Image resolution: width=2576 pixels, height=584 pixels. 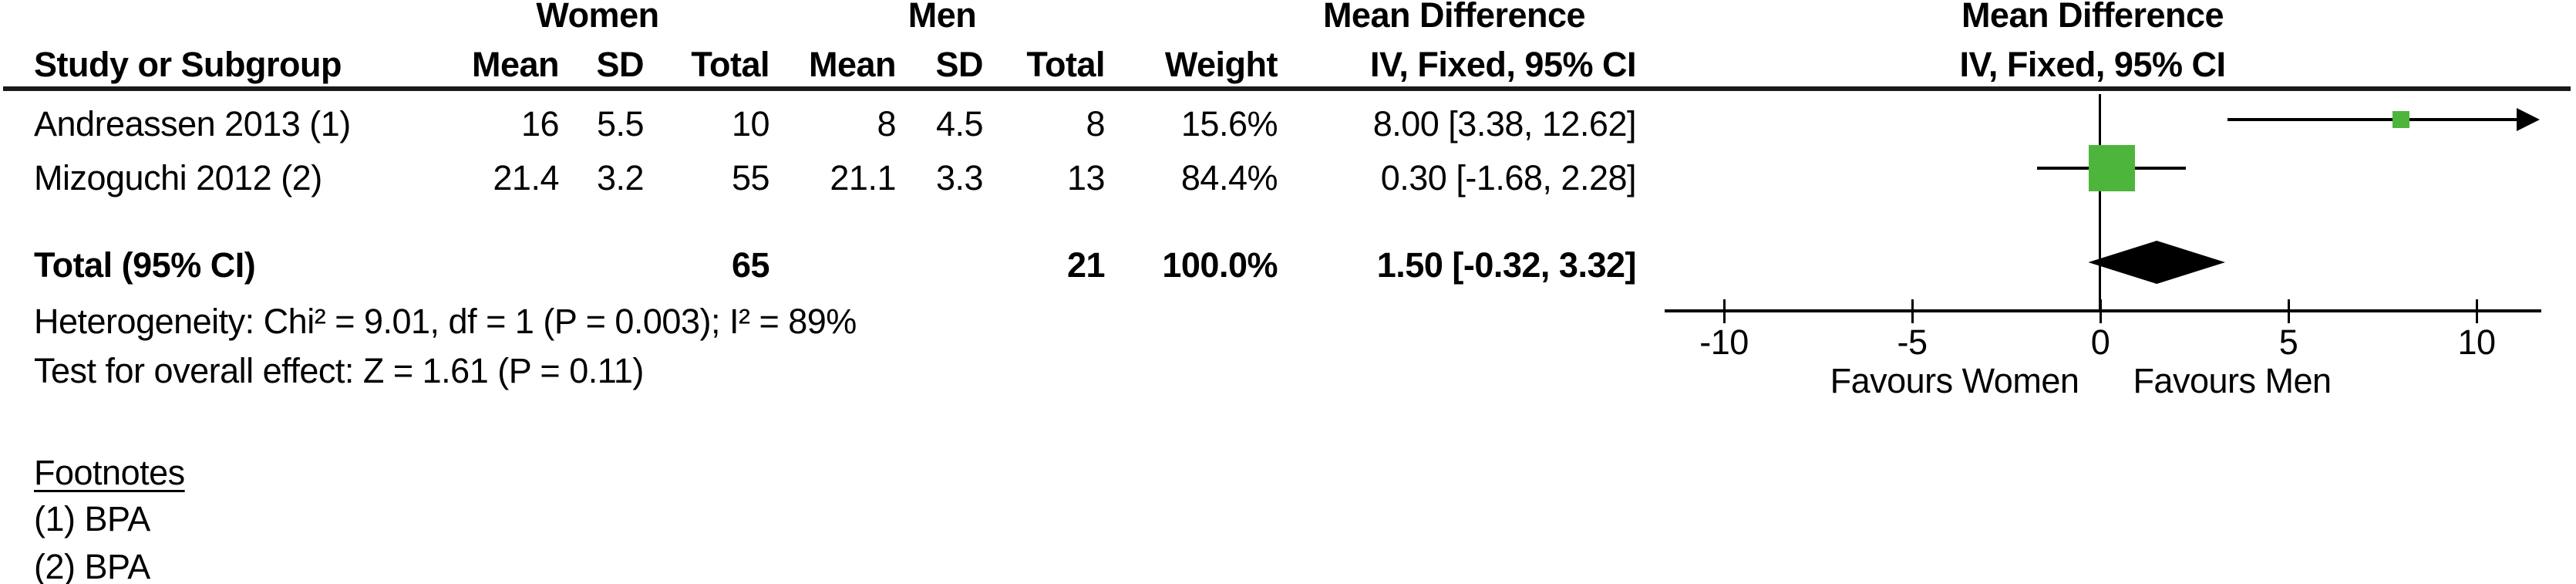 I want to click on study-name: Andreassen 2013 (1), so click(x=193, y=123).